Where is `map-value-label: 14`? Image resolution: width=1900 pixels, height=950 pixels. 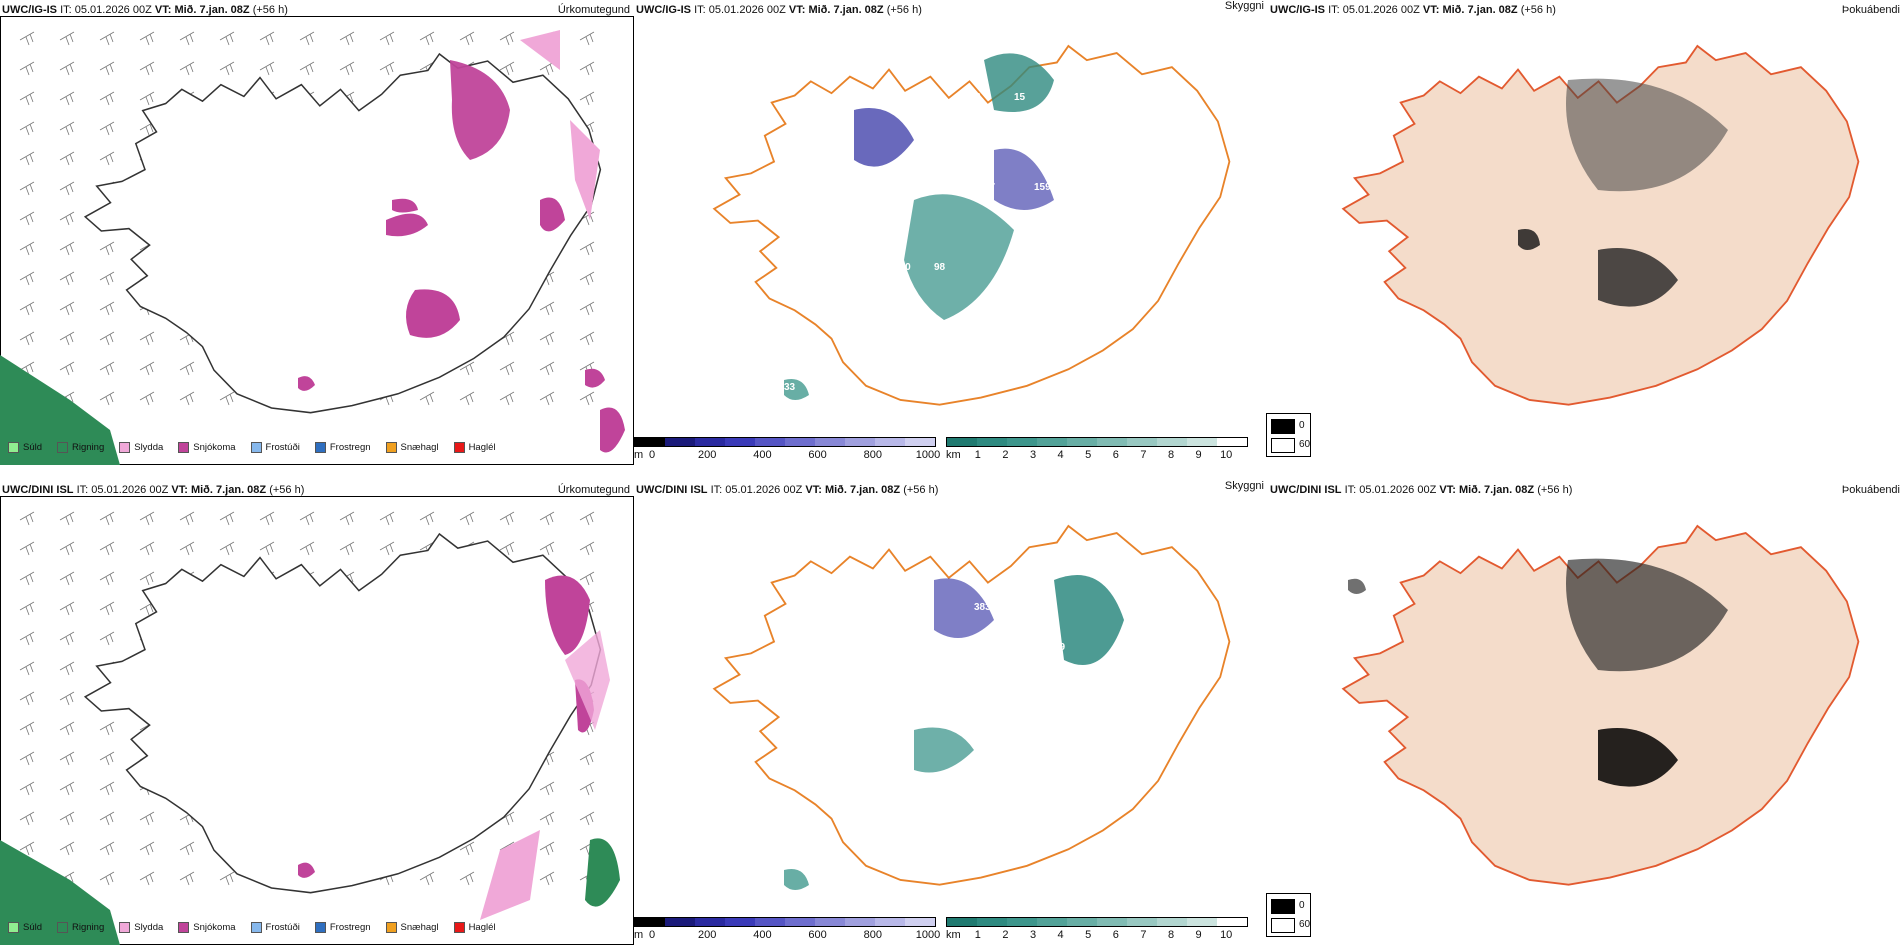 map-value-label: 14 is located at coordinates (1020, 577).